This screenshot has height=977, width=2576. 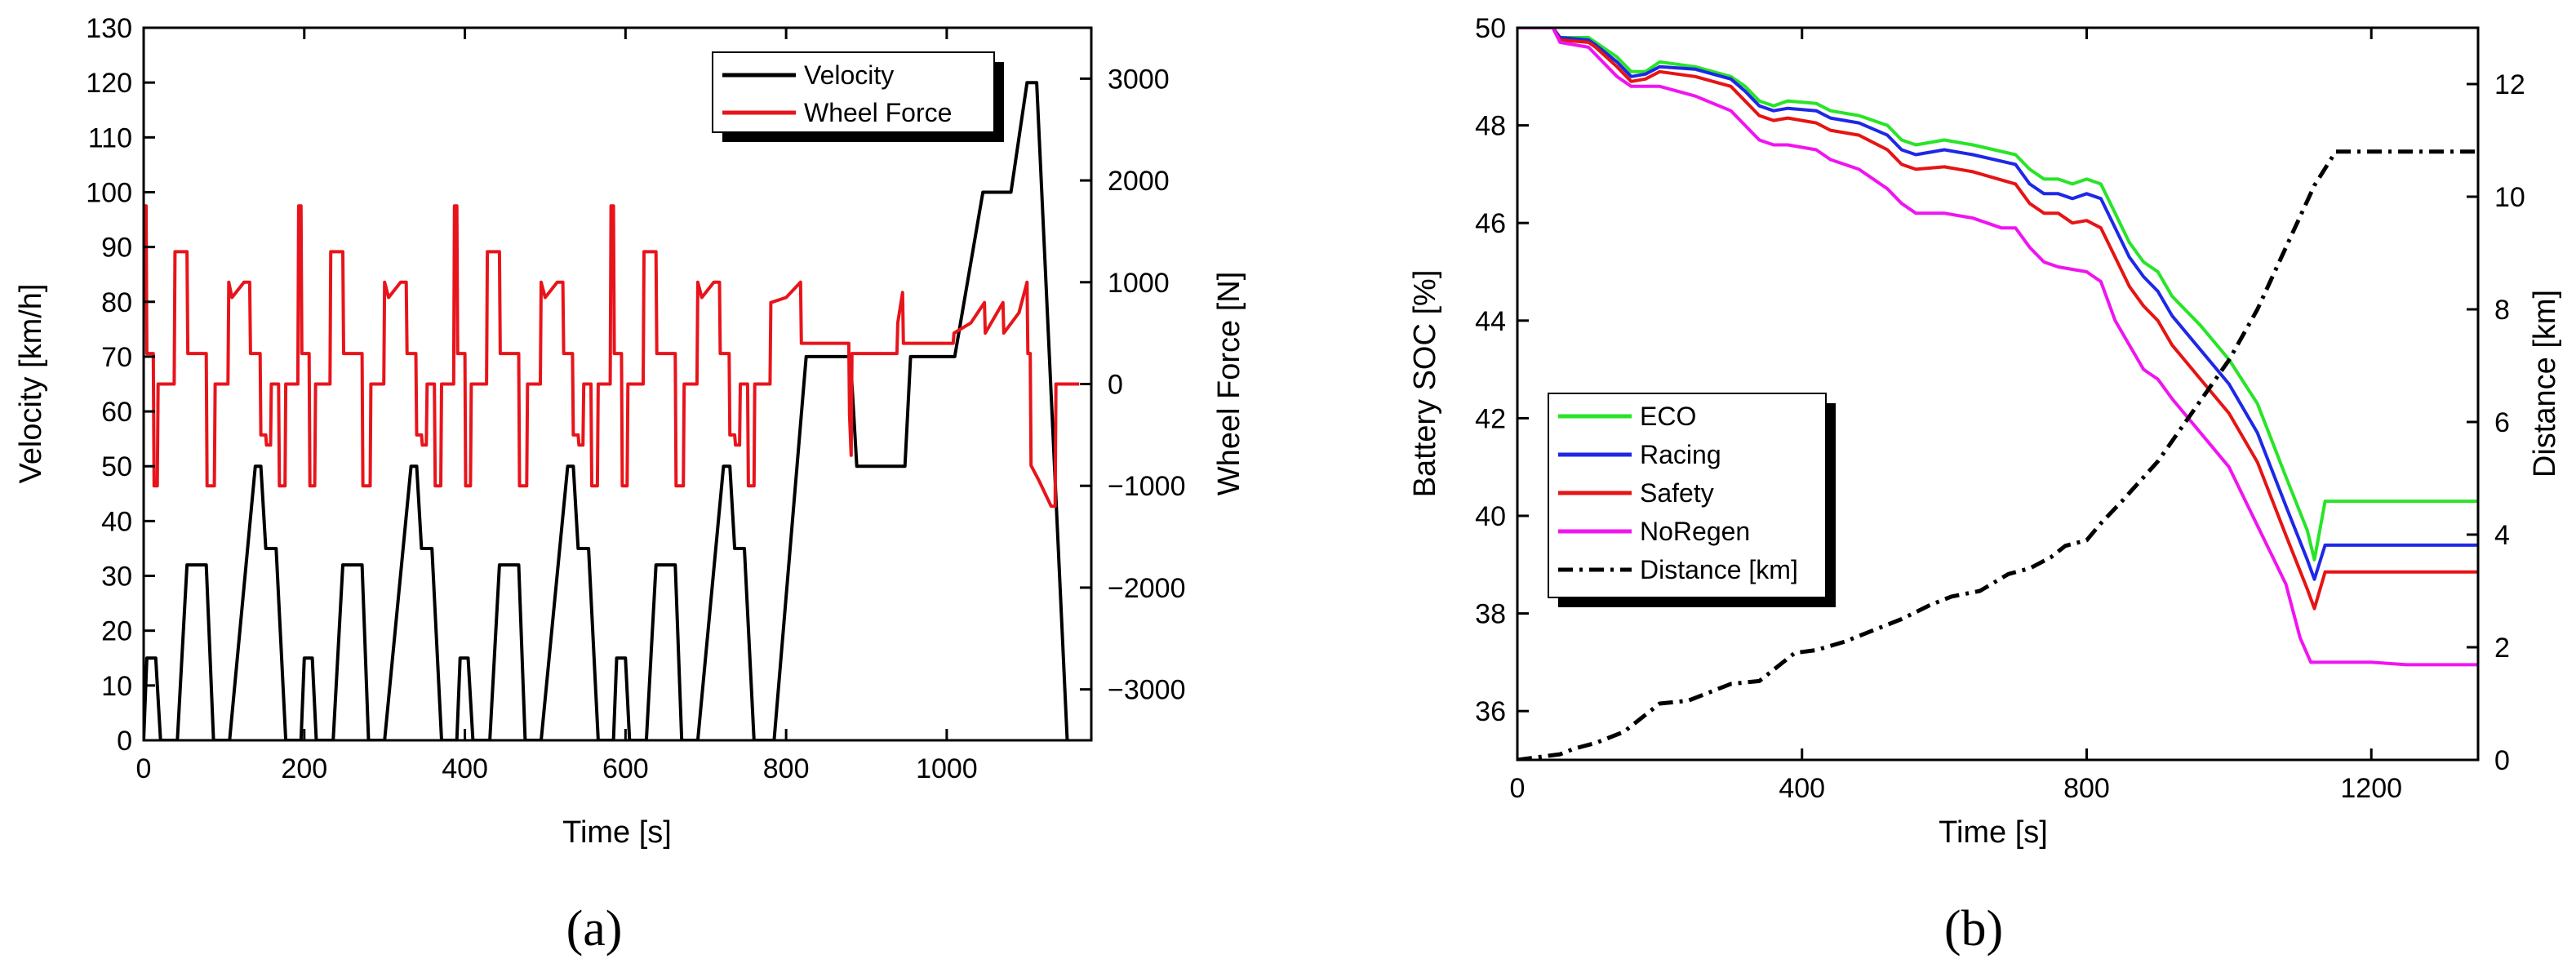 I want to click on y2-tick-label-a: −2000, so click(x=1147, y=588).